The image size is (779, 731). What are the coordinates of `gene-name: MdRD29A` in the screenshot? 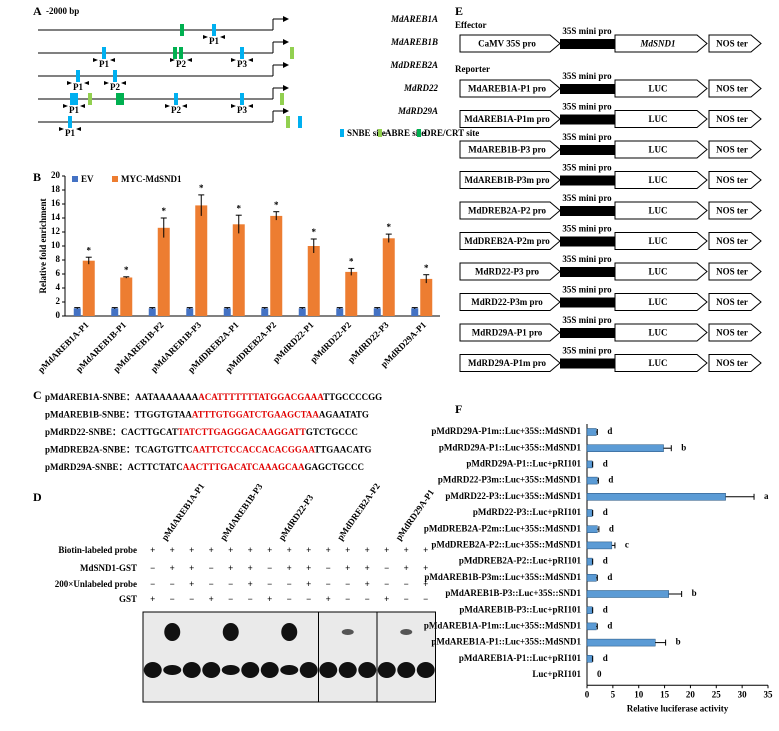 It's located at (417, 111).